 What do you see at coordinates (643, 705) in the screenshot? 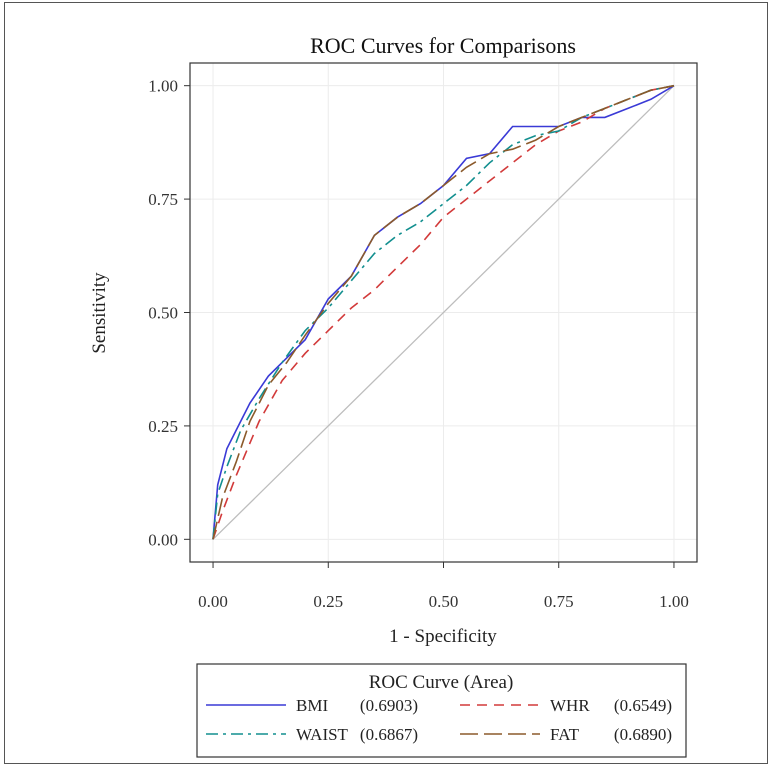
I see `legend-area-whr: (0.6549)` at bounding box center [643, 705].